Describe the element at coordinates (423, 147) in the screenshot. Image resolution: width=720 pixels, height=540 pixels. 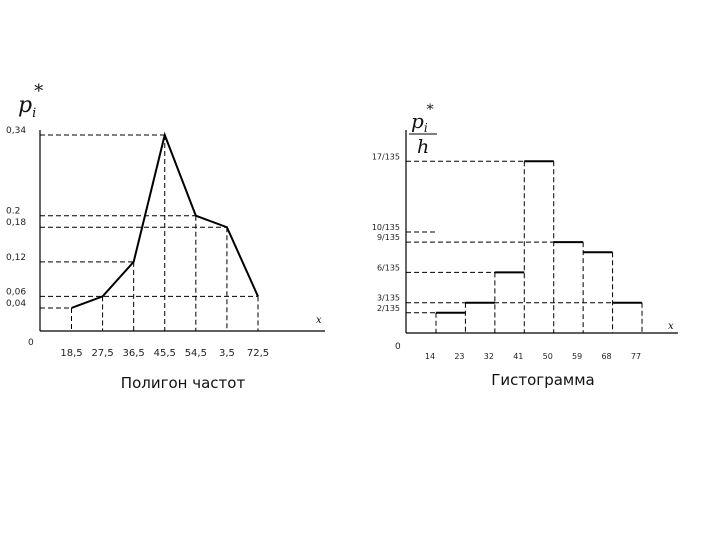
I see `histogram-y-label-den: h` at that location.